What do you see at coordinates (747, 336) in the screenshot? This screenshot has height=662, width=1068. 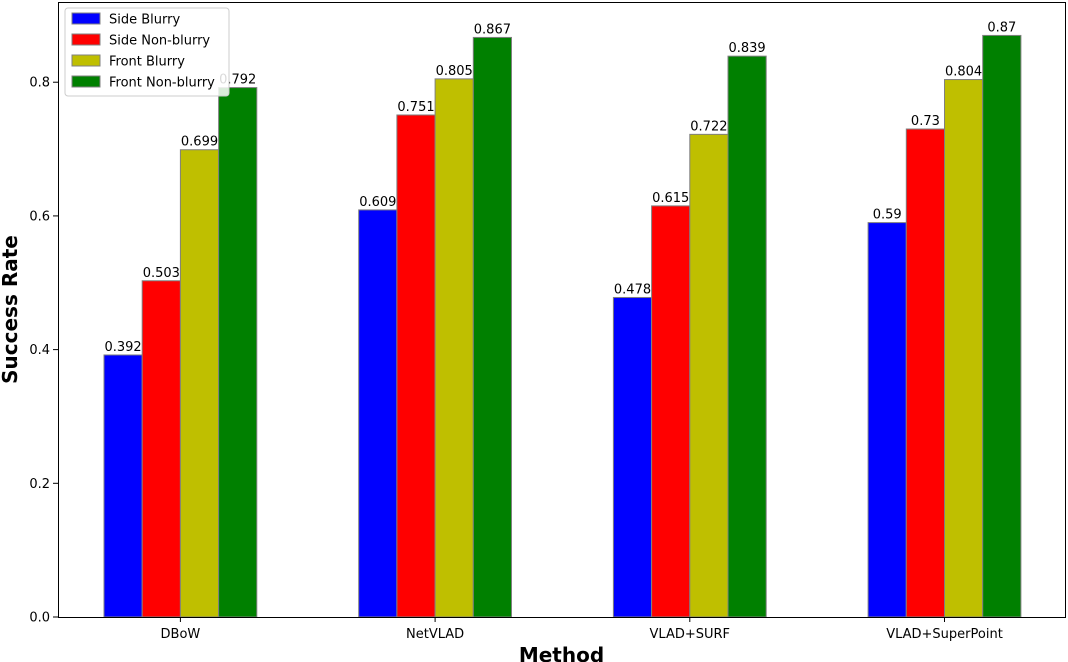 I see `bar-front-non-blurry-vlad-surf` at bounding box center [747, 336].